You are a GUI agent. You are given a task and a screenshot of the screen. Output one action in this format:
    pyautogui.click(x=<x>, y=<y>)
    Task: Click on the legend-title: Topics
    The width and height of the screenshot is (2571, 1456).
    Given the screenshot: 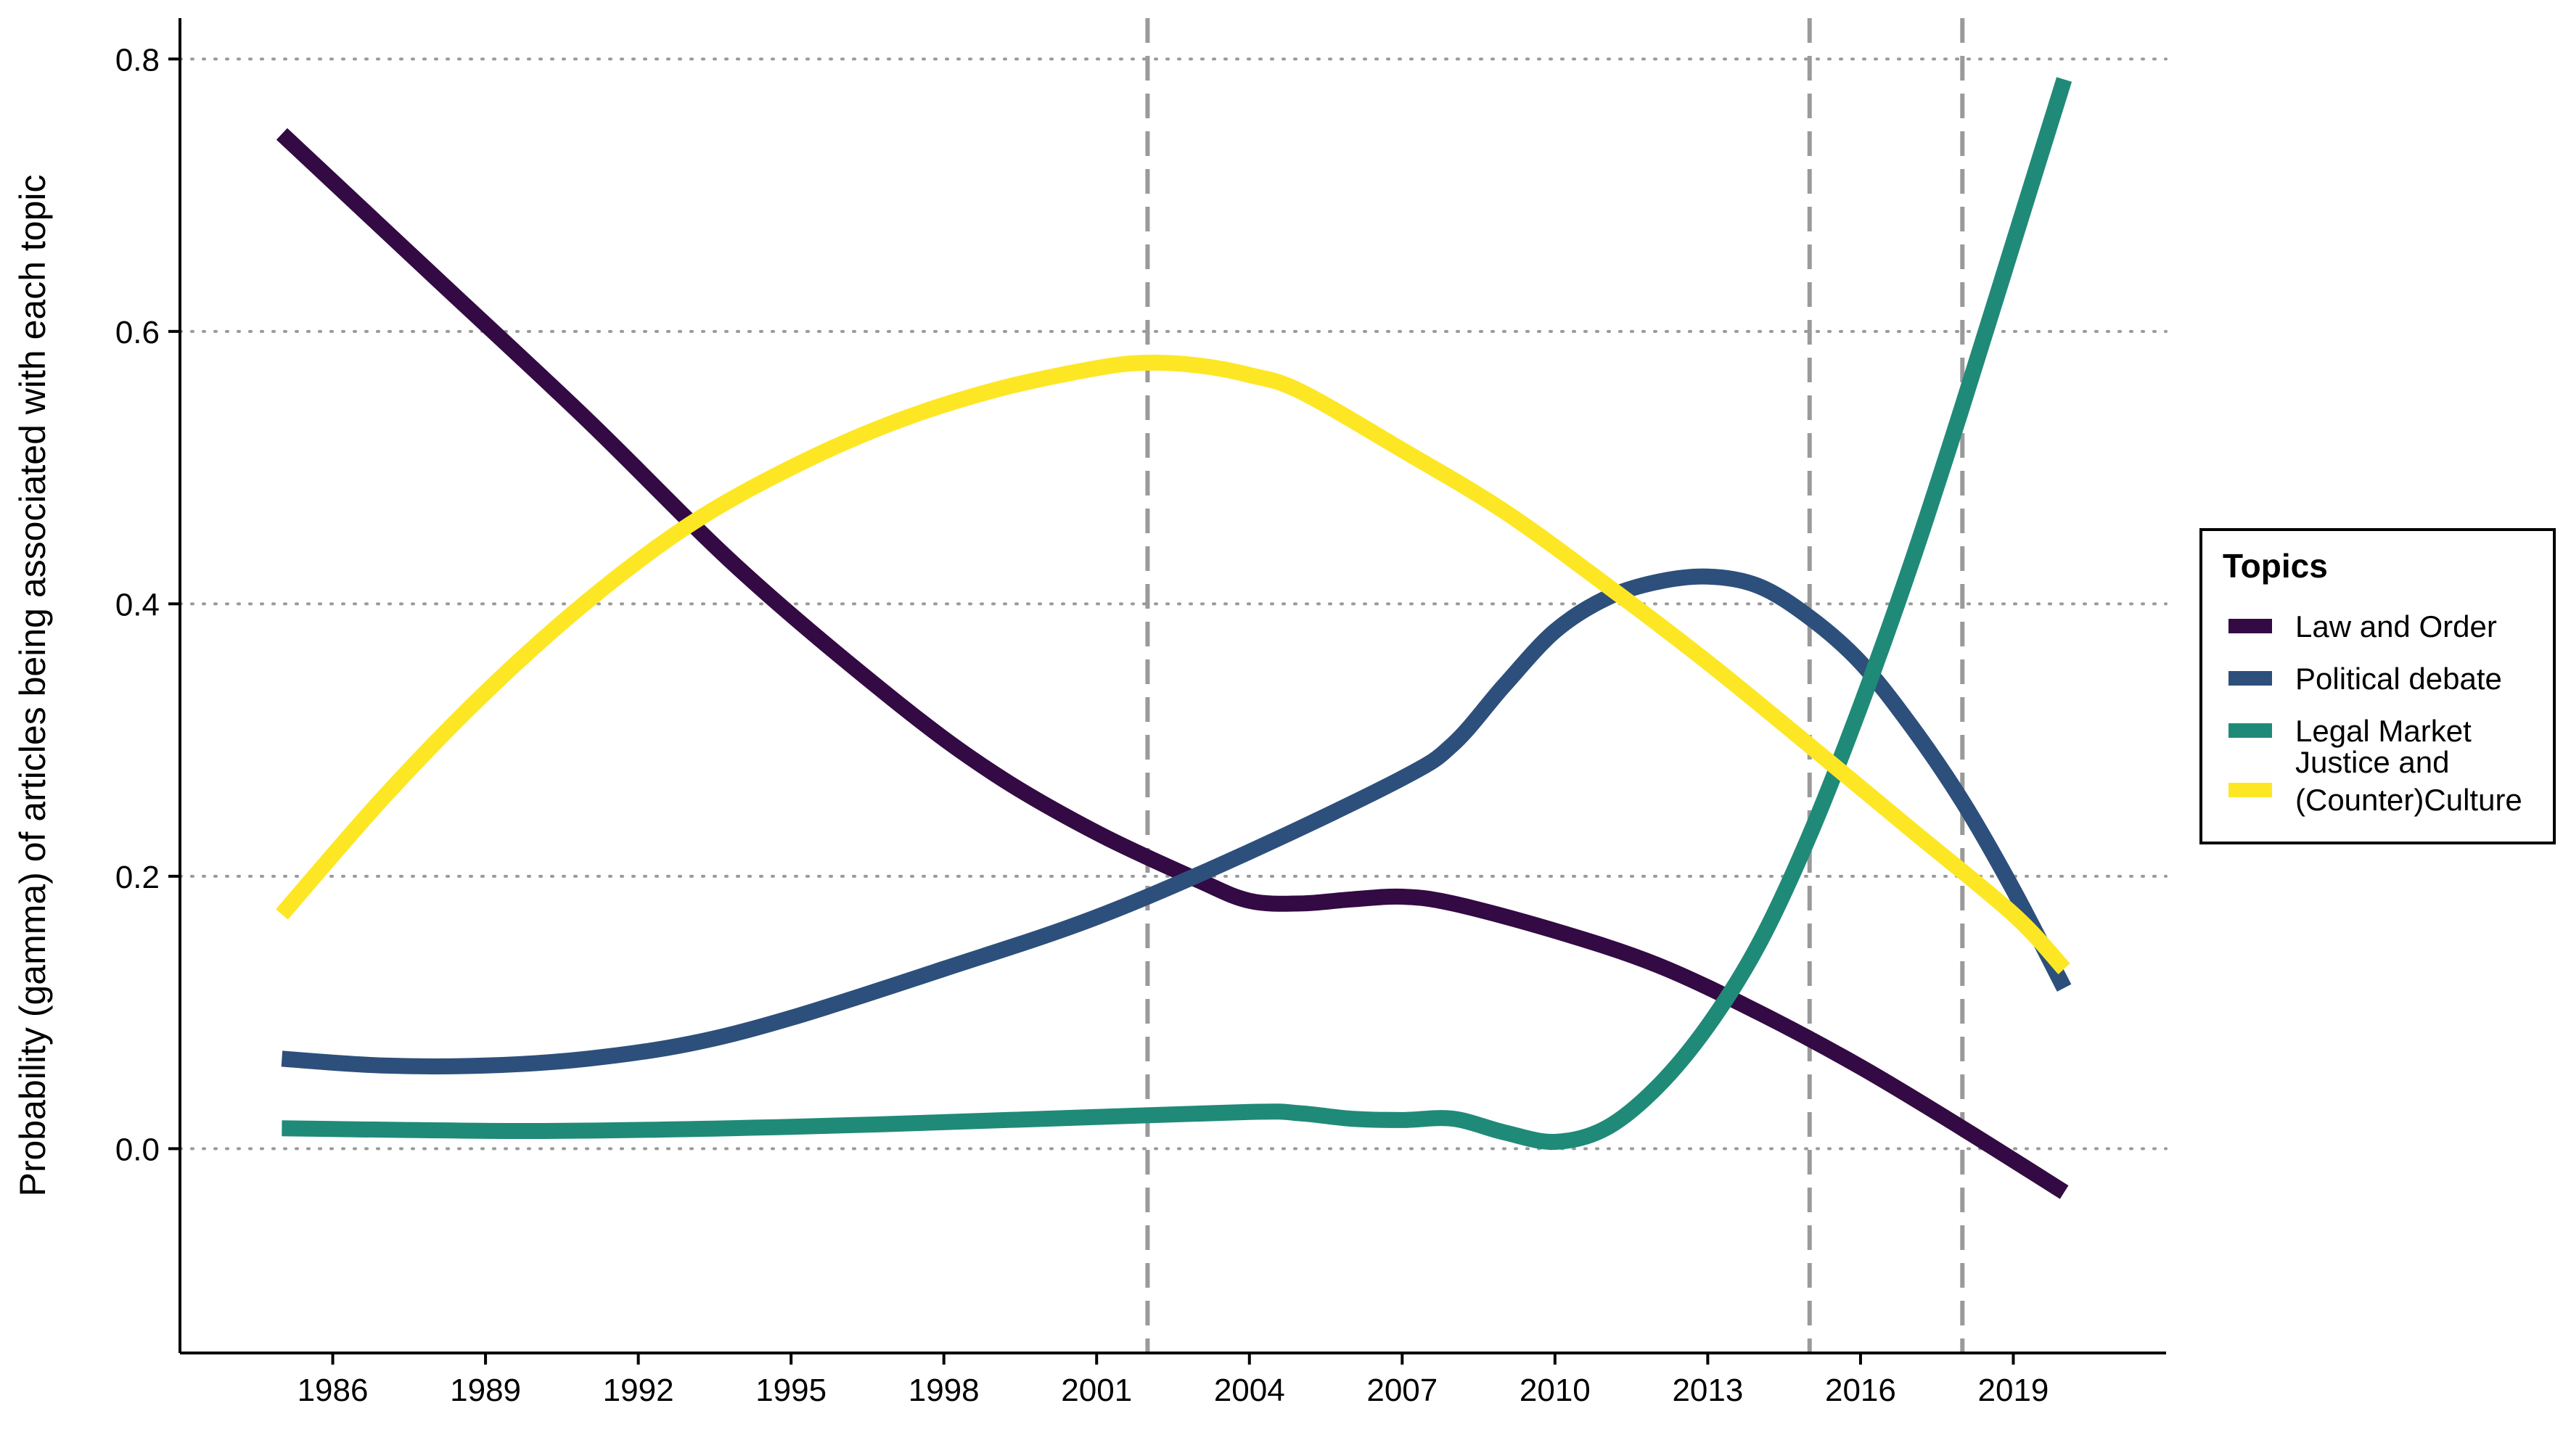 What is the action you would take?
    pyautogui.click(x=2276, y=566)
    